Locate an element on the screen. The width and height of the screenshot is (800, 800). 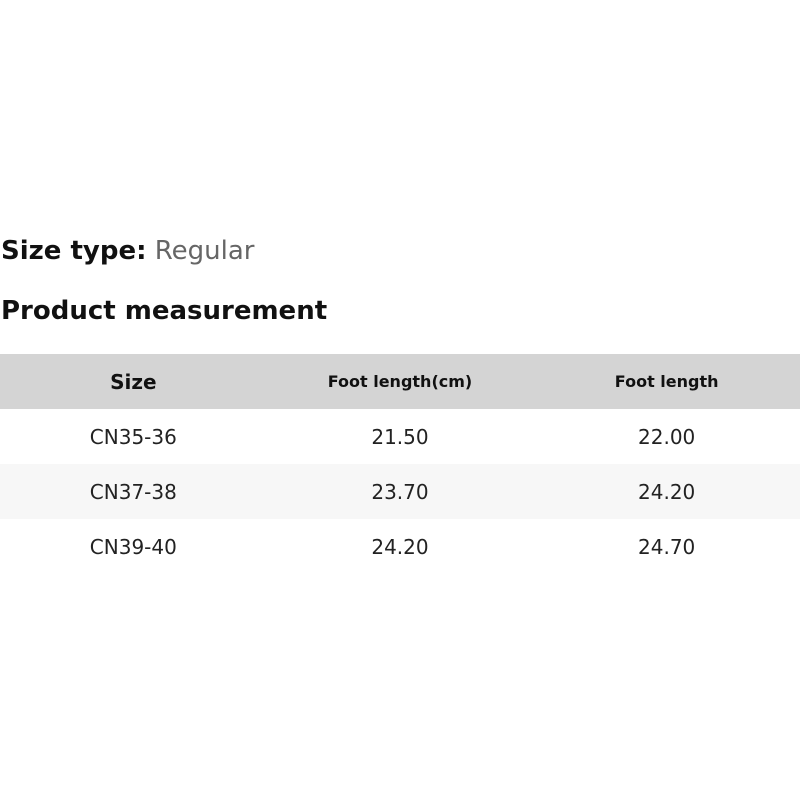
cell-size: CN39-40 is located at coordinates (133, 546).